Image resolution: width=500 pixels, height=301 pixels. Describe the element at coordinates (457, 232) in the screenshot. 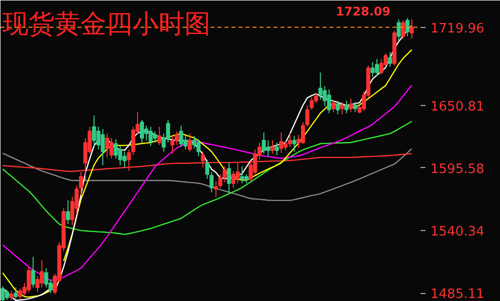

I see `y-tick-label: 1540.34` at that location.